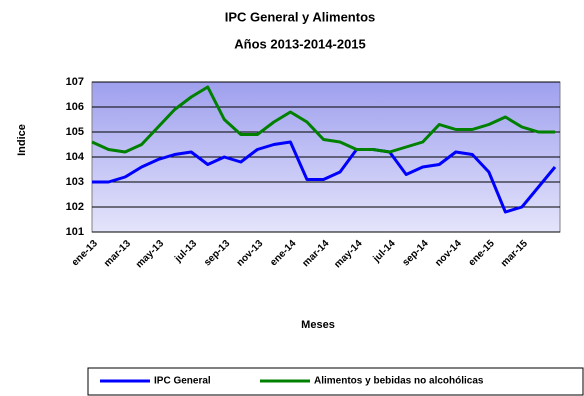  What do you see at coordinates (117, 253) in the screenshot?
I see `x-tick-label: mar-13` at bounding box center [117, 253].